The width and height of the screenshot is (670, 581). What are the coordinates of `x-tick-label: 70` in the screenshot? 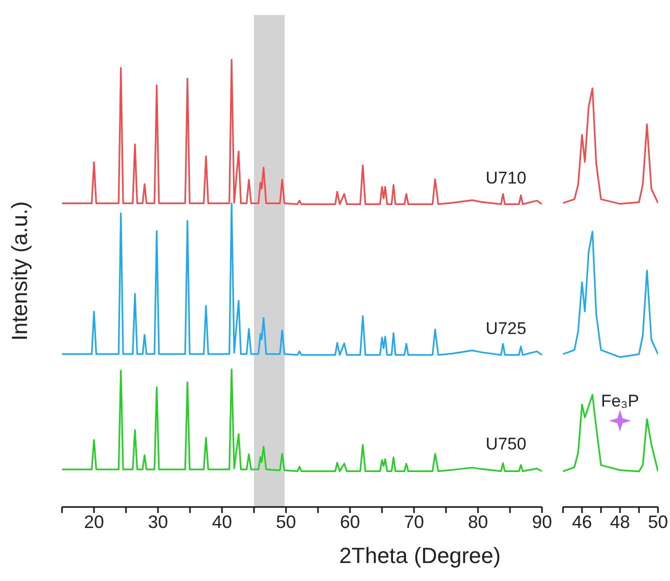 It's located at (414, 522).